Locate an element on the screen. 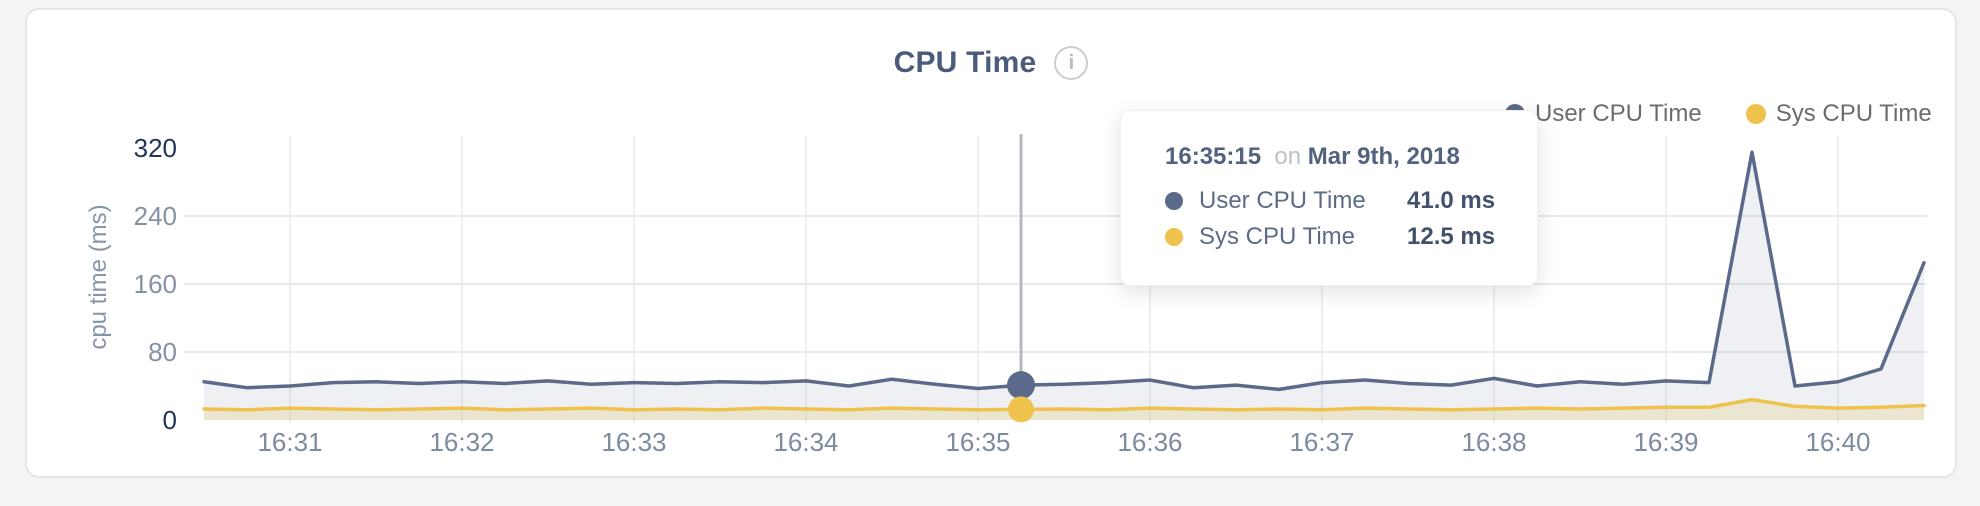  x-axis-tick-label: 16:37 is located at coordinates (1321, 442).